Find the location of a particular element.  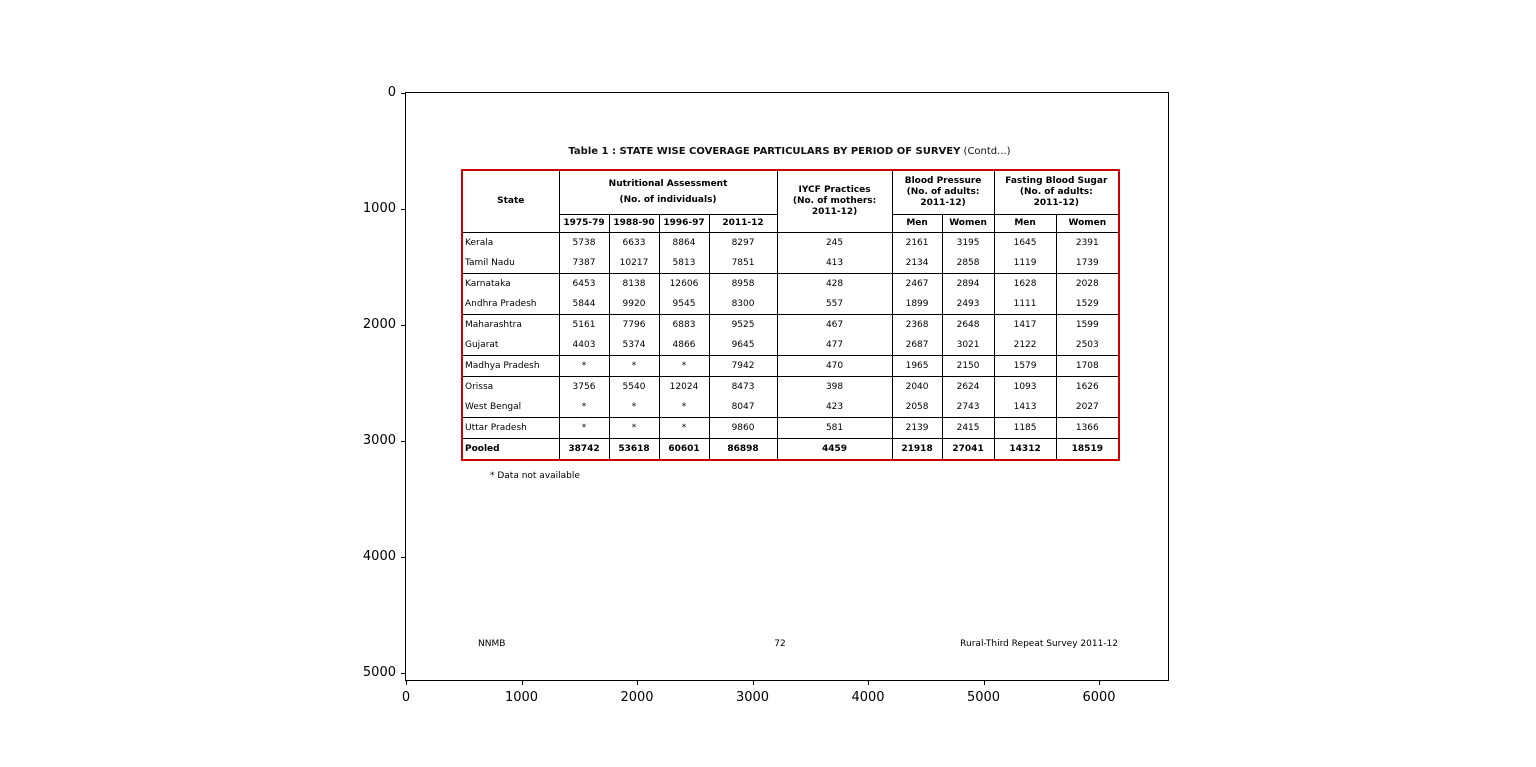

value-cell: 1899 is located at coordinates (917, 304).